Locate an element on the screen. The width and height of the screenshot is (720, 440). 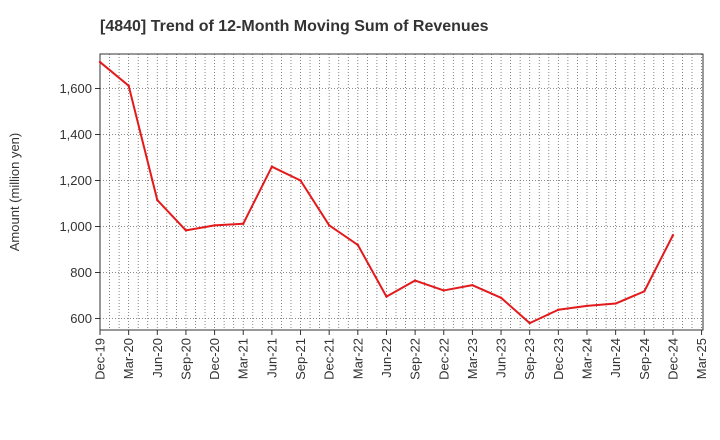
x-tick-label: Dec-21 is located at coordinates (329, 359).